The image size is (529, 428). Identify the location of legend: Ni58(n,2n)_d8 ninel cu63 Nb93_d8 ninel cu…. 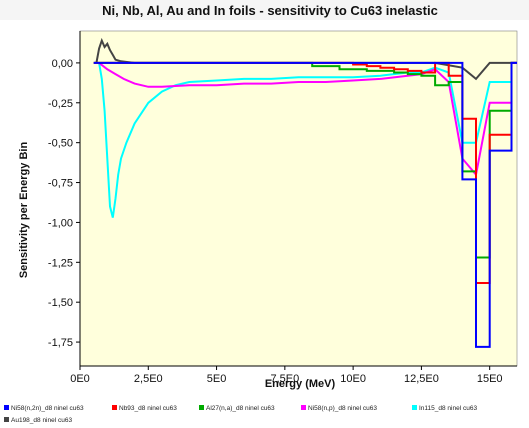
(240, 414).